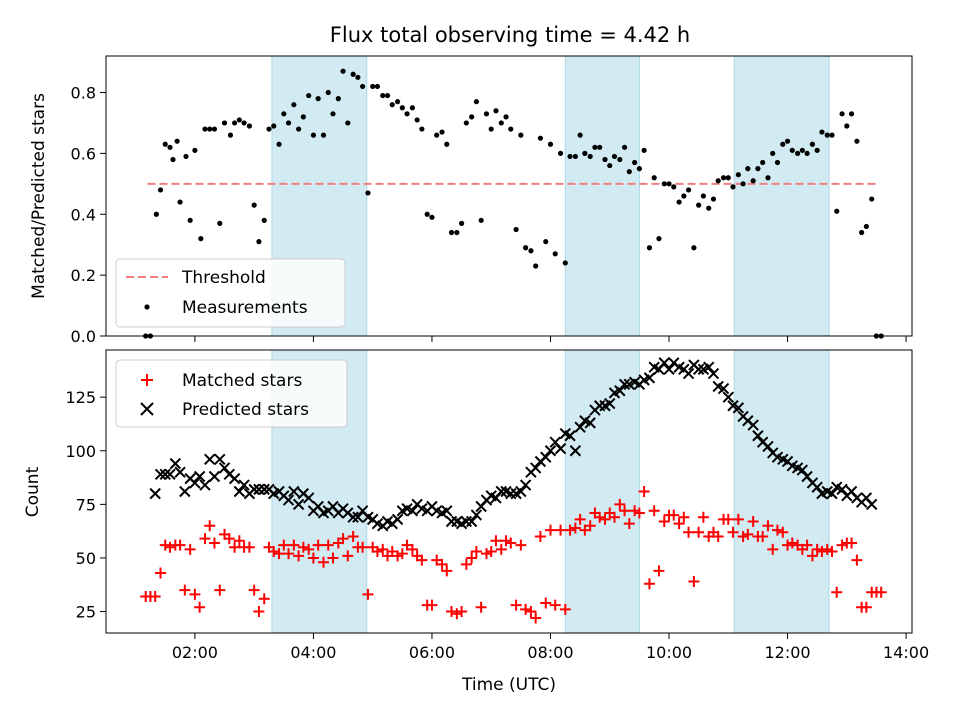 The width and height of the screenshot is (960, 720). Describe the element at coordinates (230, 293) in the screenshot. I see `legend-box` at that location.